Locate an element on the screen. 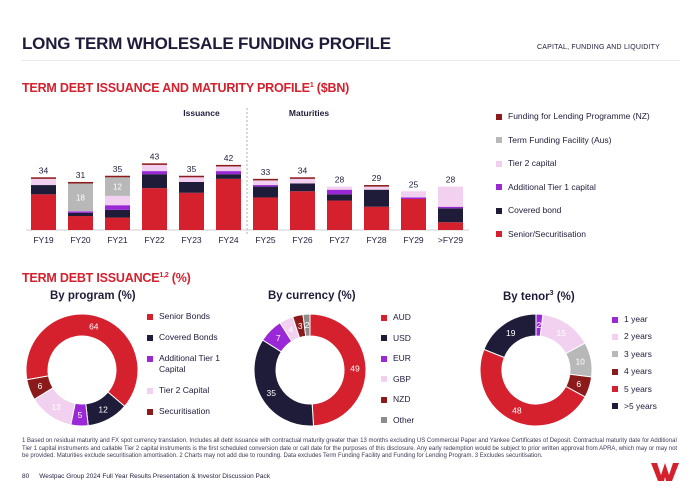 This screenshot has height=494, width=700. legend-item-funding-for-lending-programme-nz: Funding for Lending Programme (NZ) is located at coordinates (573, 116).